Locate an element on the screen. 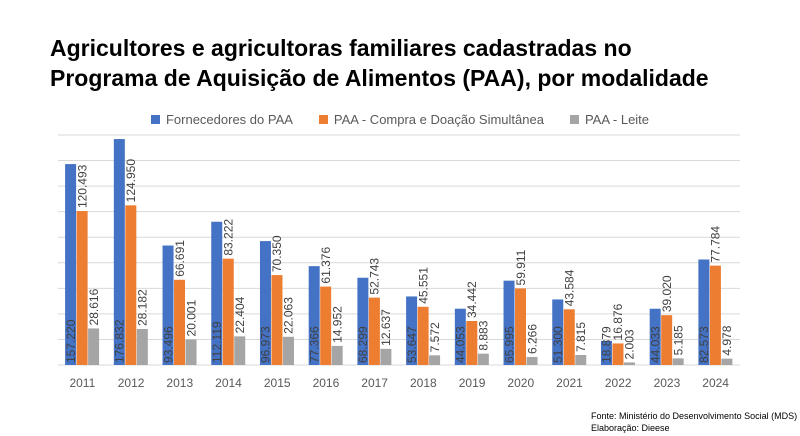 This screenshot has height=436, width=800. data-label-series-3: 28.616 is located at coordinates (94, 306).